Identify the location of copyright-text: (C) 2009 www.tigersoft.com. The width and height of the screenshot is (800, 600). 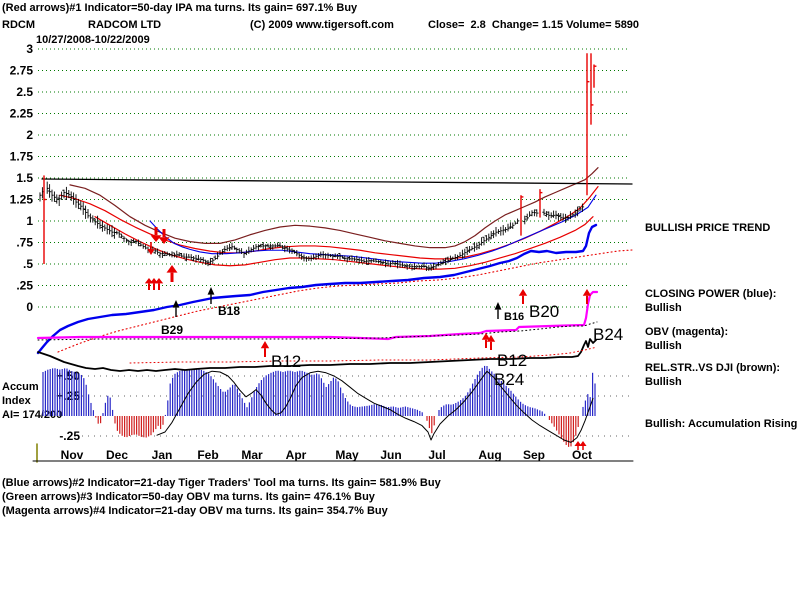
(322, 25).